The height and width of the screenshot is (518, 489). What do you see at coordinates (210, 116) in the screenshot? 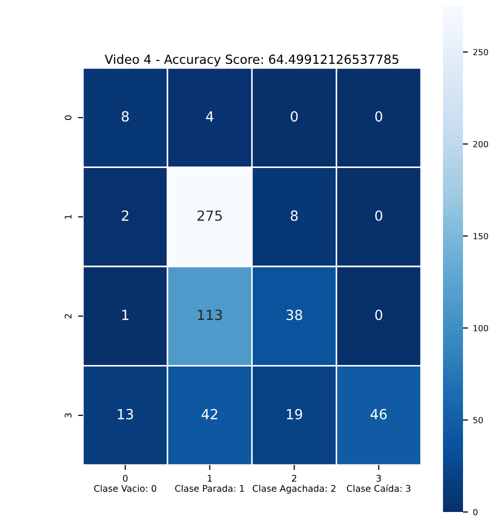
I see `data-label: 4` at bounding box center [210, 116].